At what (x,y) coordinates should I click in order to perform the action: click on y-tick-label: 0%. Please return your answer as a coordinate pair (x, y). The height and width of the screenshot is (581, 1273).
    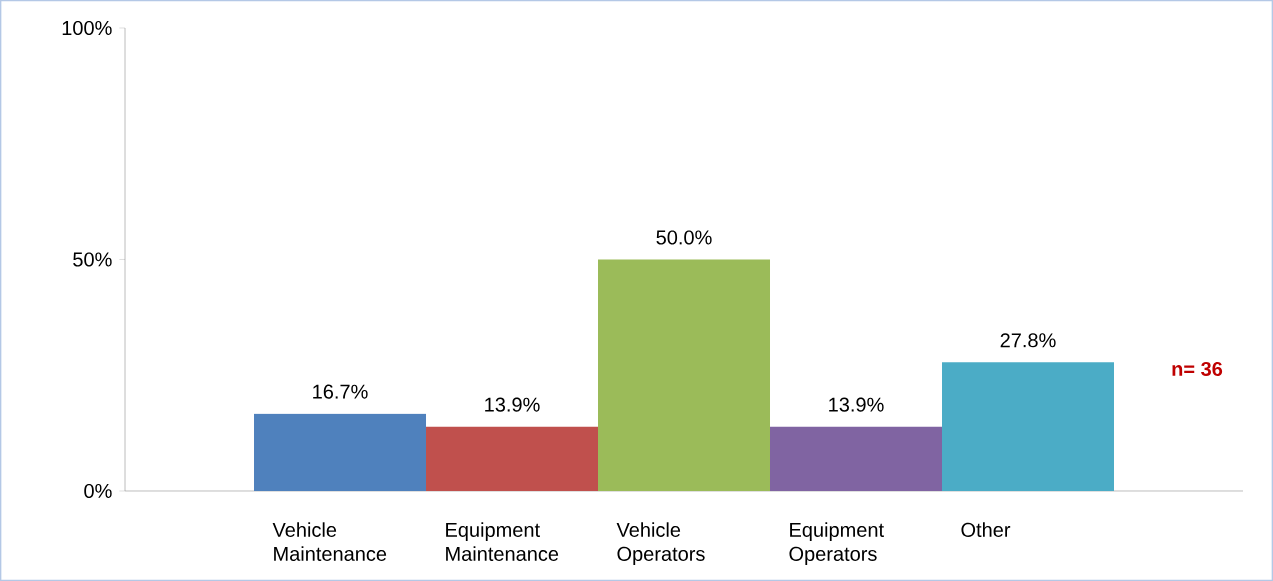
    Looking at the image, I should click on (98, 491).